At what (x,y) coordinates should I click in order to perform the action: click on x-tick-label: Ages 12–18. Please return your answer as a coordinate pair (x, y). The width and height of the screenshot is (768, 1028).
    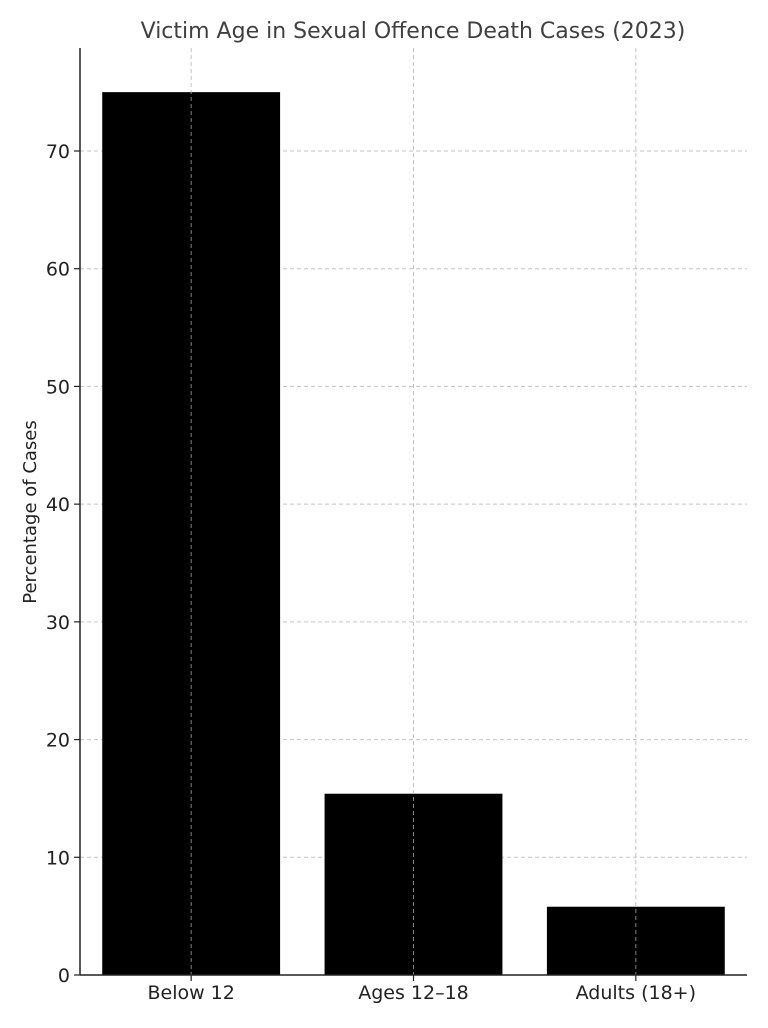
    Looking at the image, I should click on (413, 993).